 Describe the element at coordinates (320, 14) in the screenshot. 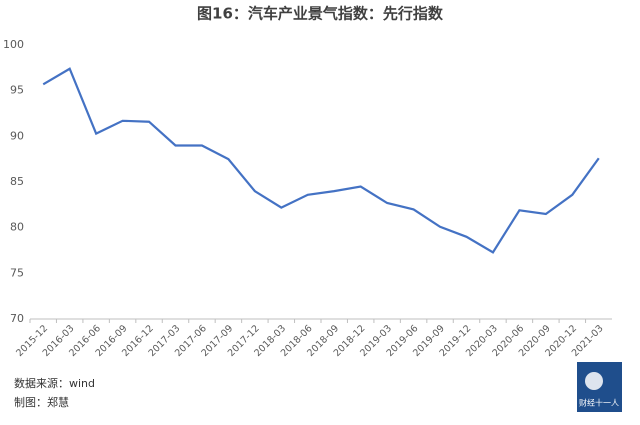

I see `chart-title: 图16：汽车产业景气指数：先行指数` at that location.